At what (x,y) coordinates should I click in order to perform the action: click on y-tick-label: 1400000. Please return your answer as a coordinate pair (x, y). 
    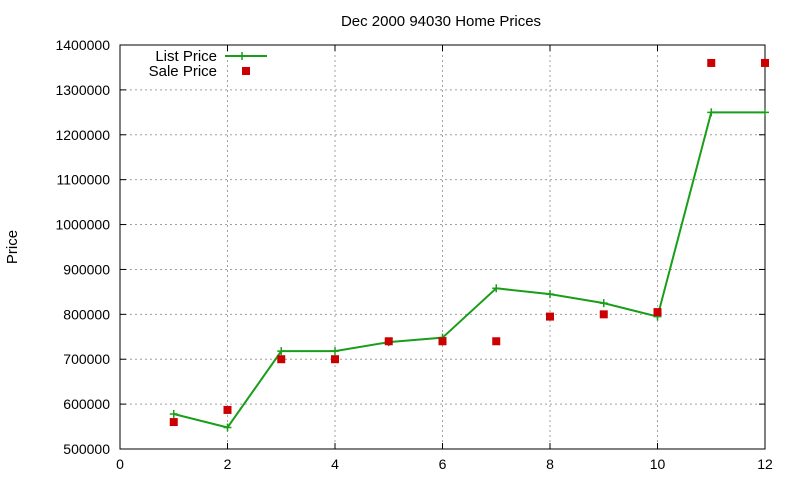
    Looking at the image, I should click on (82, 45).